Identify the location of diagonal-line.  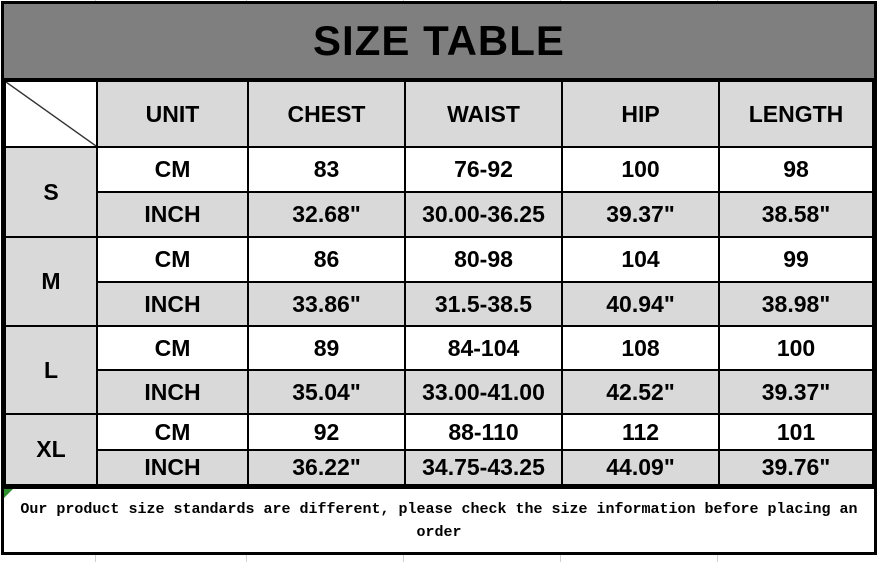
(51, 114).